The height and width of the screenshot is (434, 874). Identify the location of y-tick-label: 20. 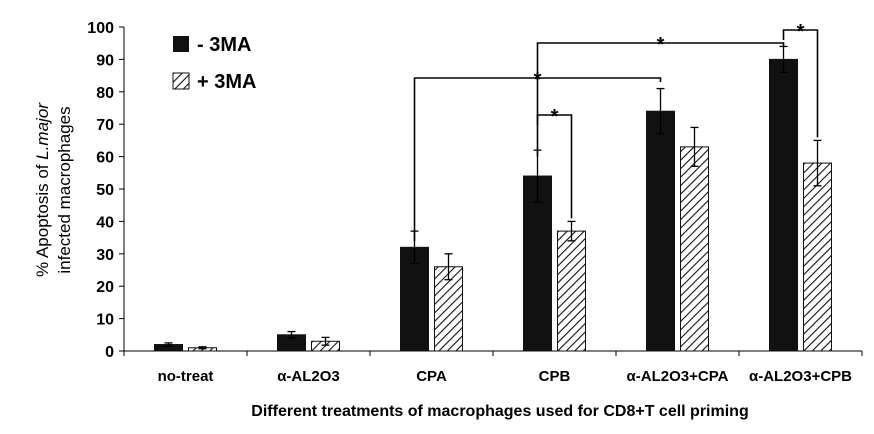
(105, 287).